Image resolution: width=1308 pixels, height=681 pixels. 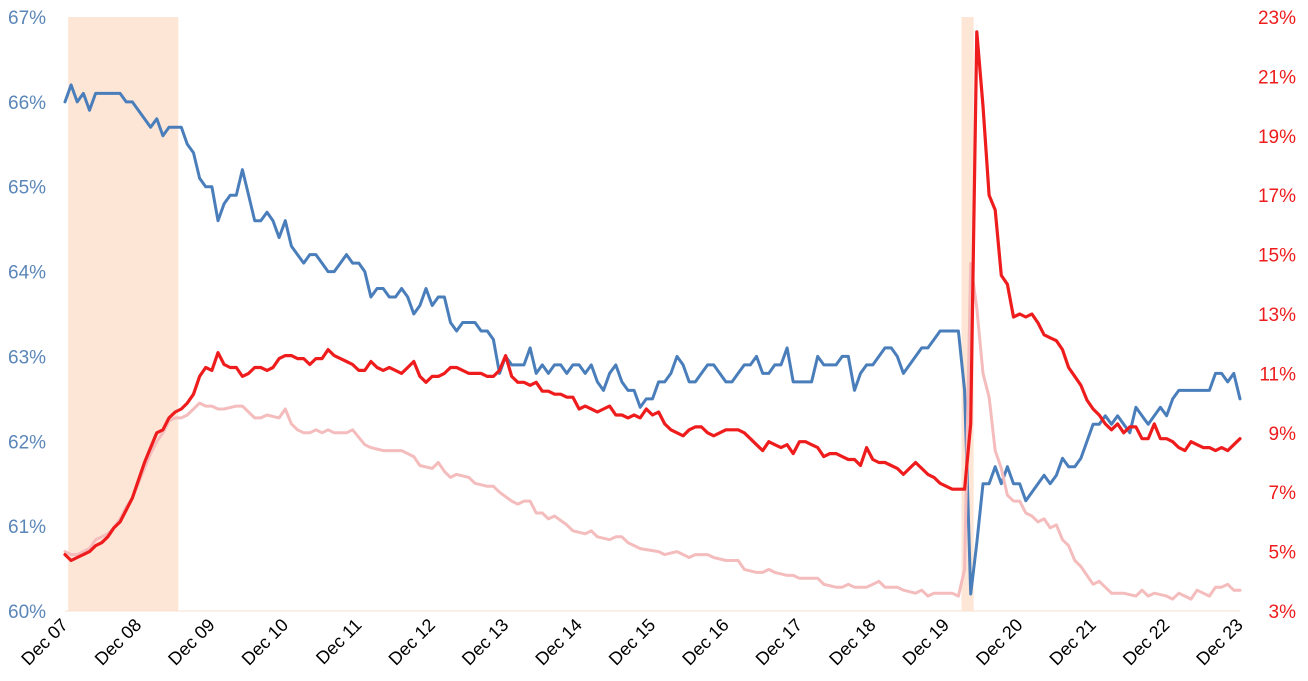 I want to click on right-tick-label: 23%, so click(x=1277, y=18).